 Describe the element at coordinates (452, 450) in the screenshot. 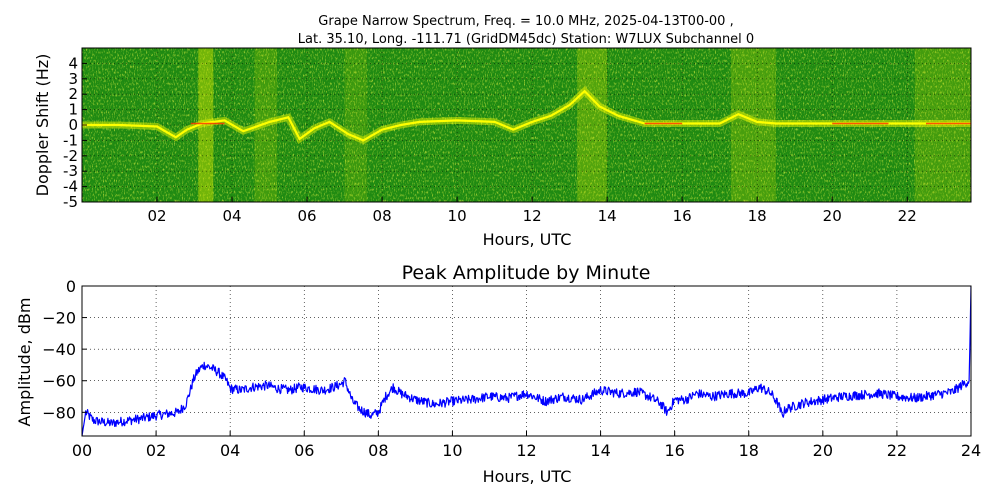

I see `amplitude-x-tick-label: 10` at that location.